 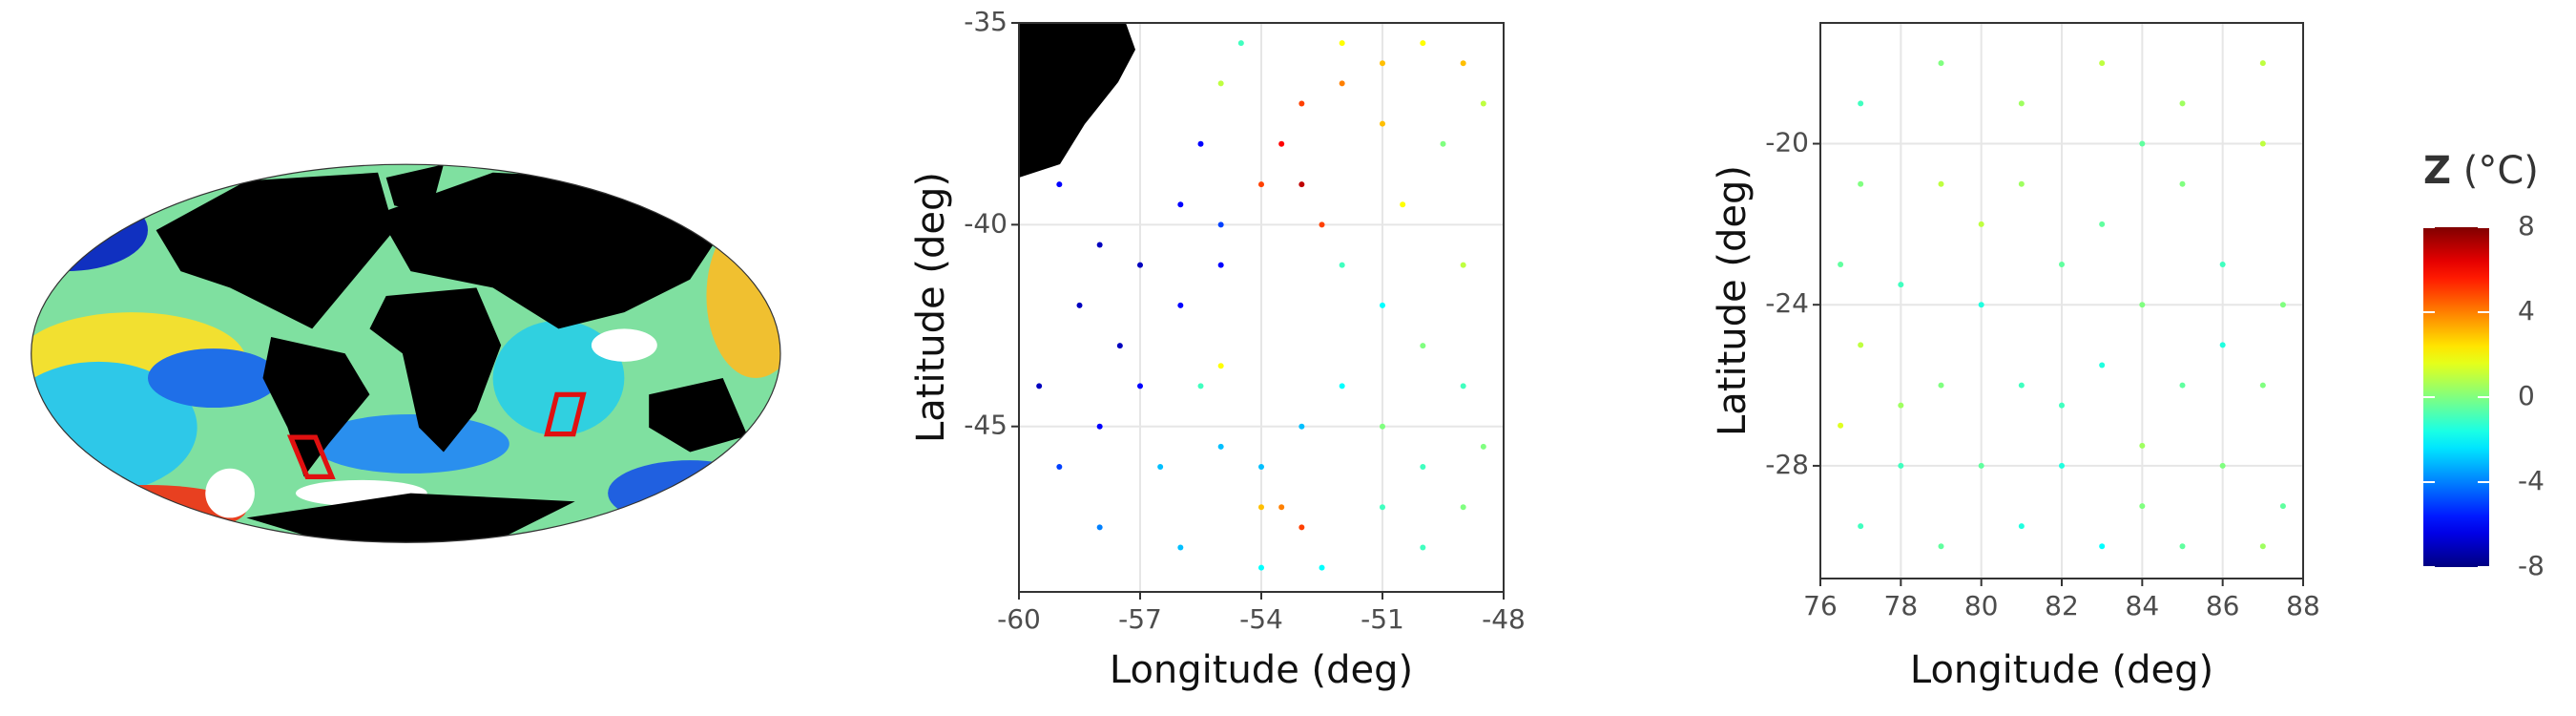 I want to click on y-tick-label: -24, so click(x=1787, y=303).